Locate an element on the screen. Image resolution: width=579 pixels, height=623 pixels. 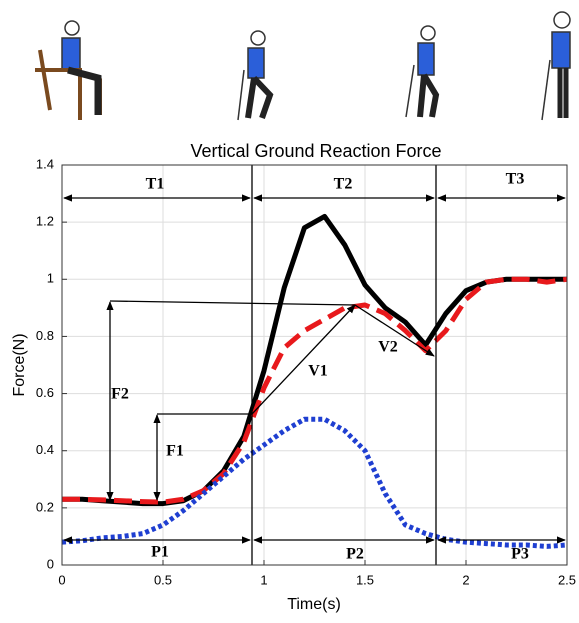
chart-title: Vertical Ground Reaction Force is located at coordinates (315, 151).